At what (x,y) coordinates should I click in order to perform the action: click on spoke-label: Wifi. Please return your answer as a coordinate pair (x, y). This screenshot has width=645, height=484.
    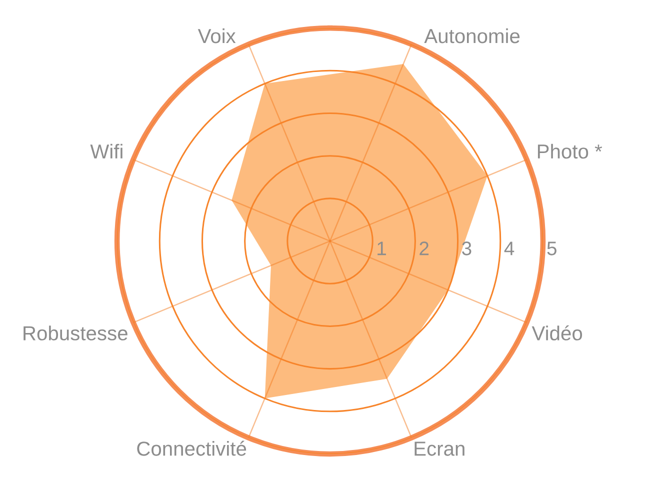
    Looking at the image, I should click on (106, 151).